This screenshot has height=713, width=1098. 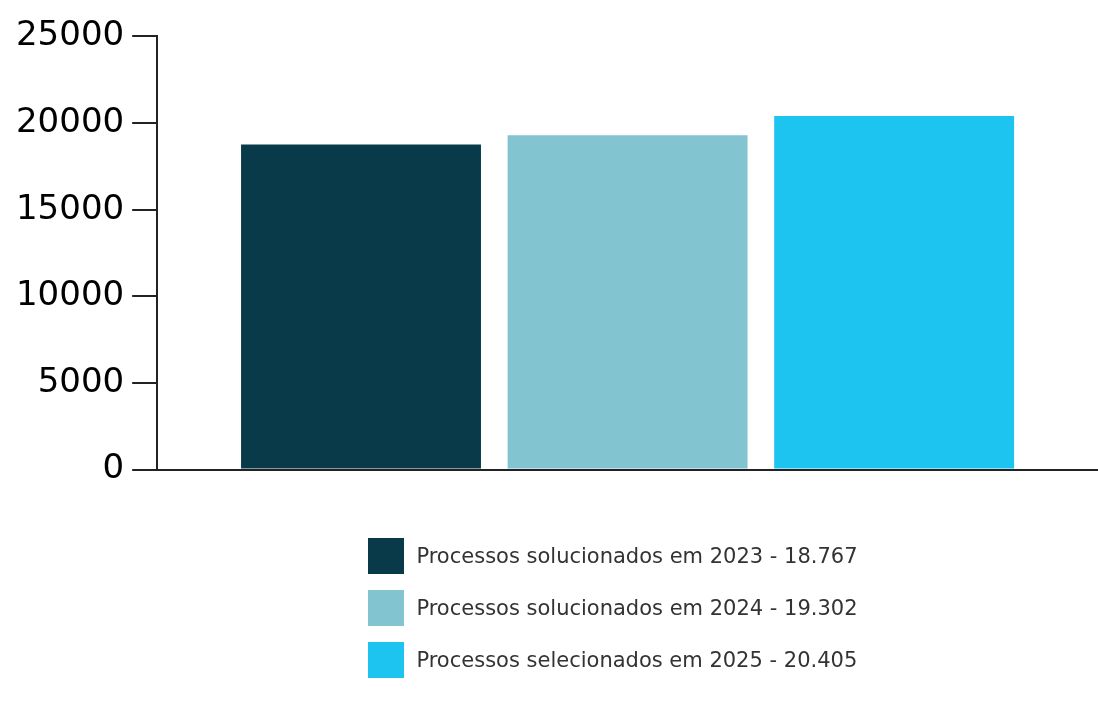 What do you see at coordinates (637, 608) in the screenshot?
I see `legend-label: Processos solucionados em 2024 - 19.302` at bounding box center [637, 608].